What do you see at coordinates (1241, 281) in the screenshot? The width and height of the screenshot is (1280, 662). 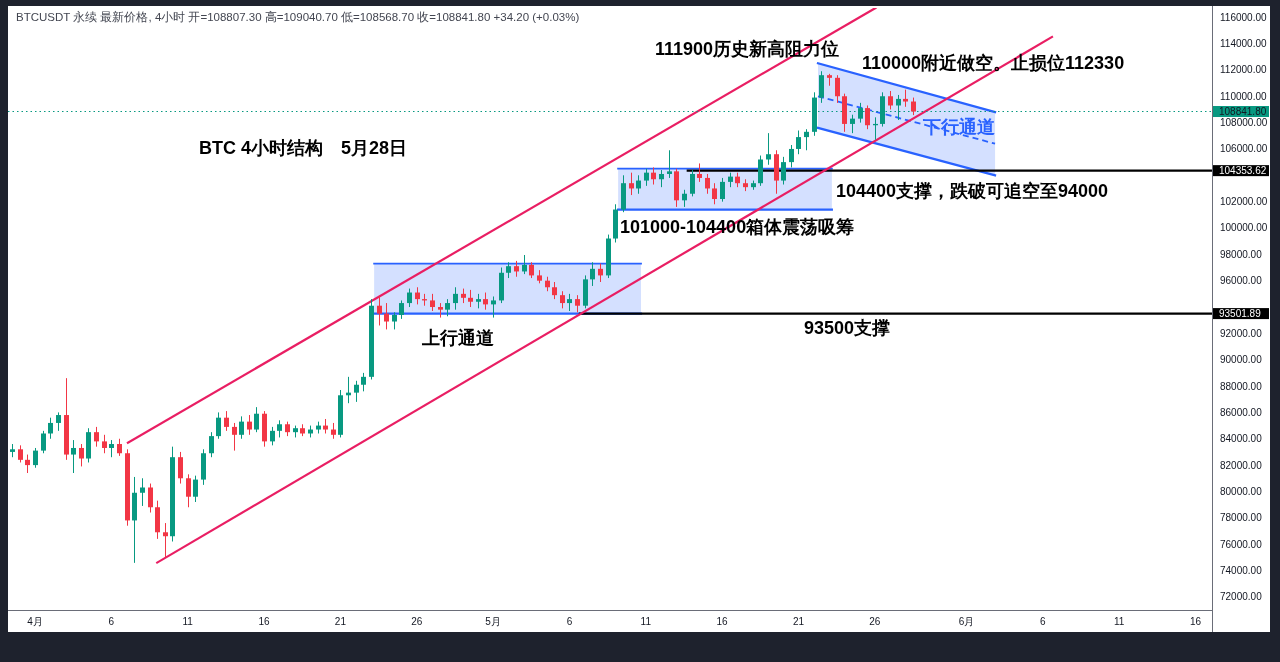 I see `y-tick-label: 96000.00` at bounding box center [1241, 281].